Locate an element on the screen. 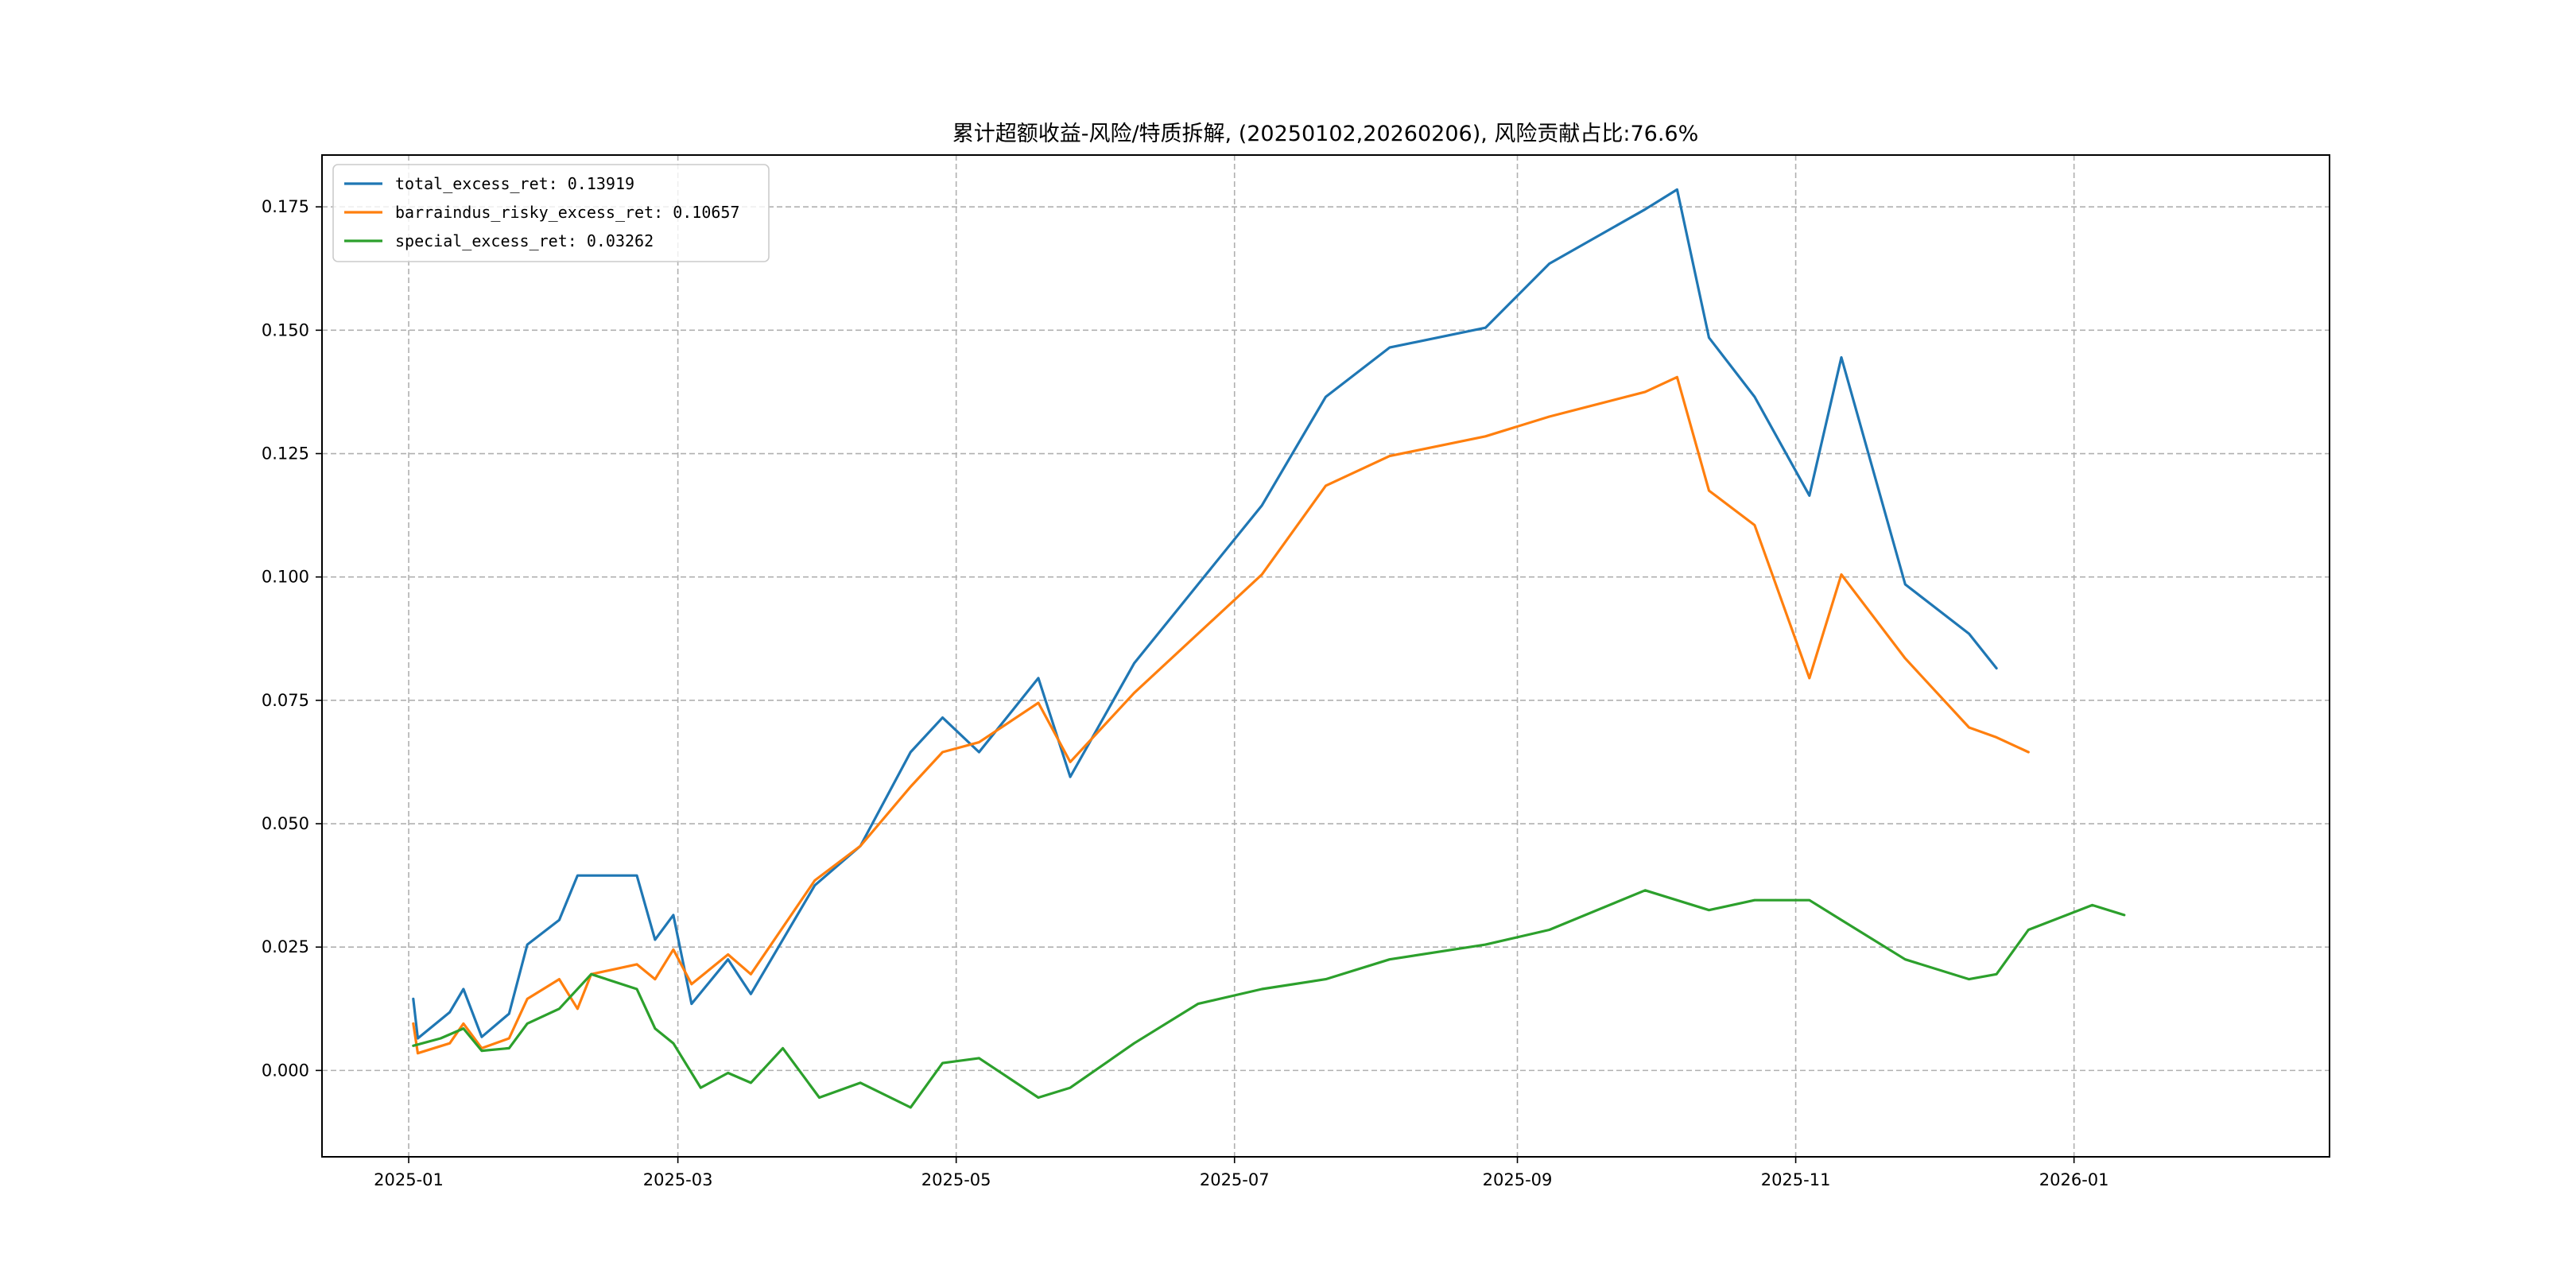 The height and width of the screenshot is (1288, 2576). x-tick-label: 2025-05 is located at coordinates (956, 1179).